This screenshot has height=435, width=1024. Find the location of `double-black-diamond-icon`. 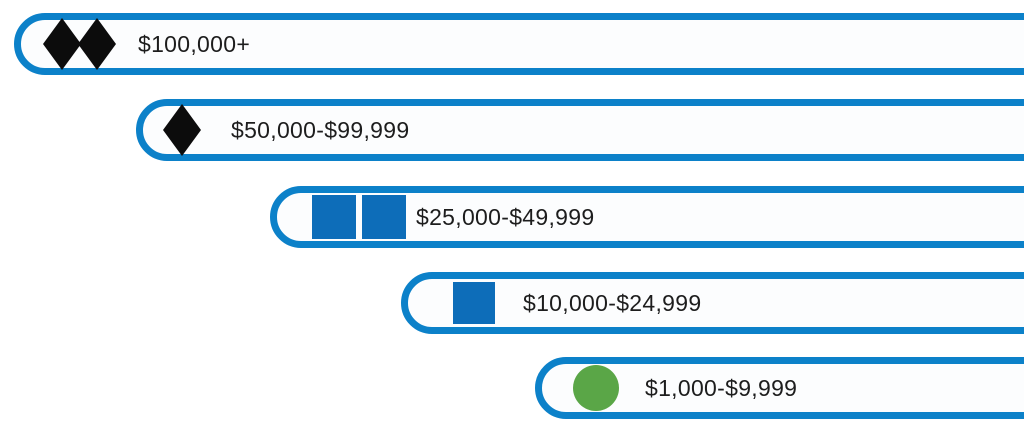

double-black-diamond-icon is located at coordinates (79, 44).